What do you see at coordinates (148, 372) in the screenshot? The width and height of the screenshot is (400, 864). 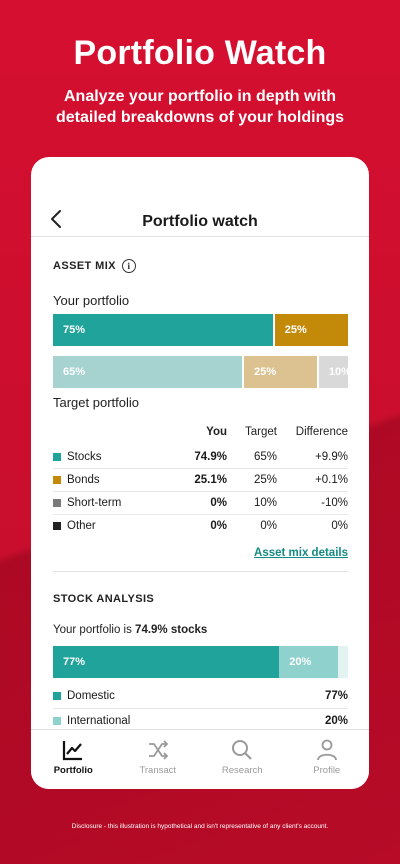 I see `target-bar-segment: 65%` at bounding box center [148, 372].